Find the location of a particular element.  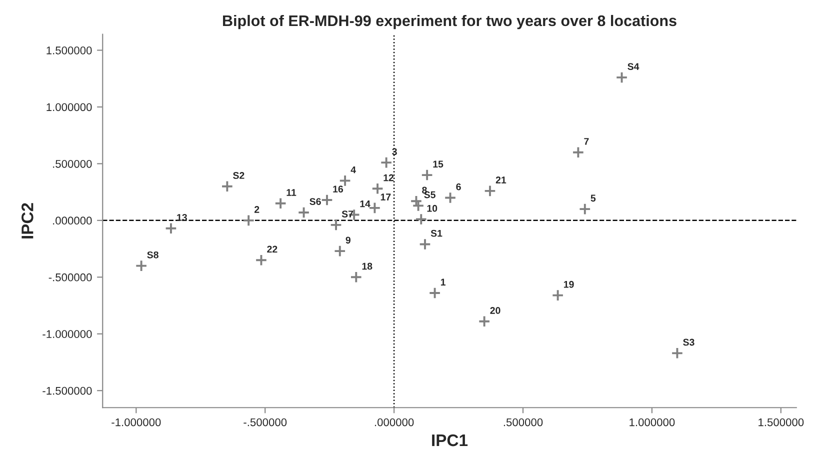

annotation: 18 is located at coordinates (367, 266).